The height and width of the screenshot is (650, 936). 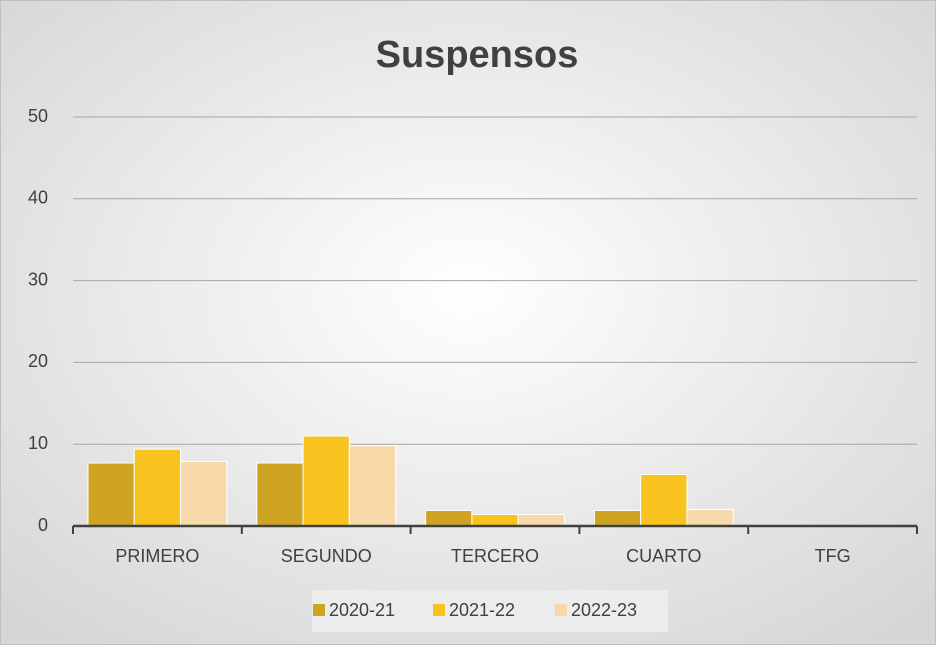 What do you see at coordinates (38, 198) in the screenshot?
I see `y-tick-label: 40` at bounding box center [38, 198].